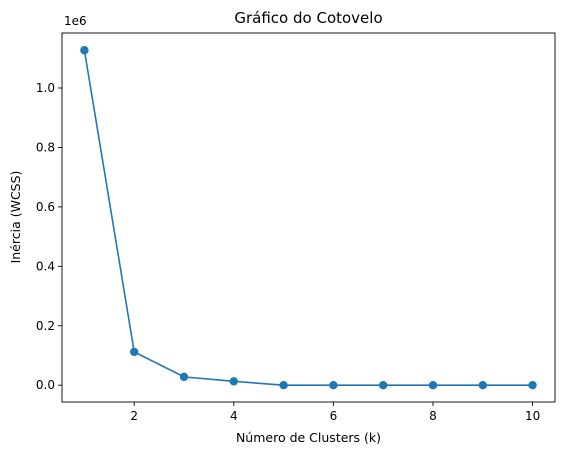 The height and width of the screenshot is (455, 567). Describe the element at coordinates (45, 326) in the screenshot. I see `y-tick-label: 0.2` at that location.